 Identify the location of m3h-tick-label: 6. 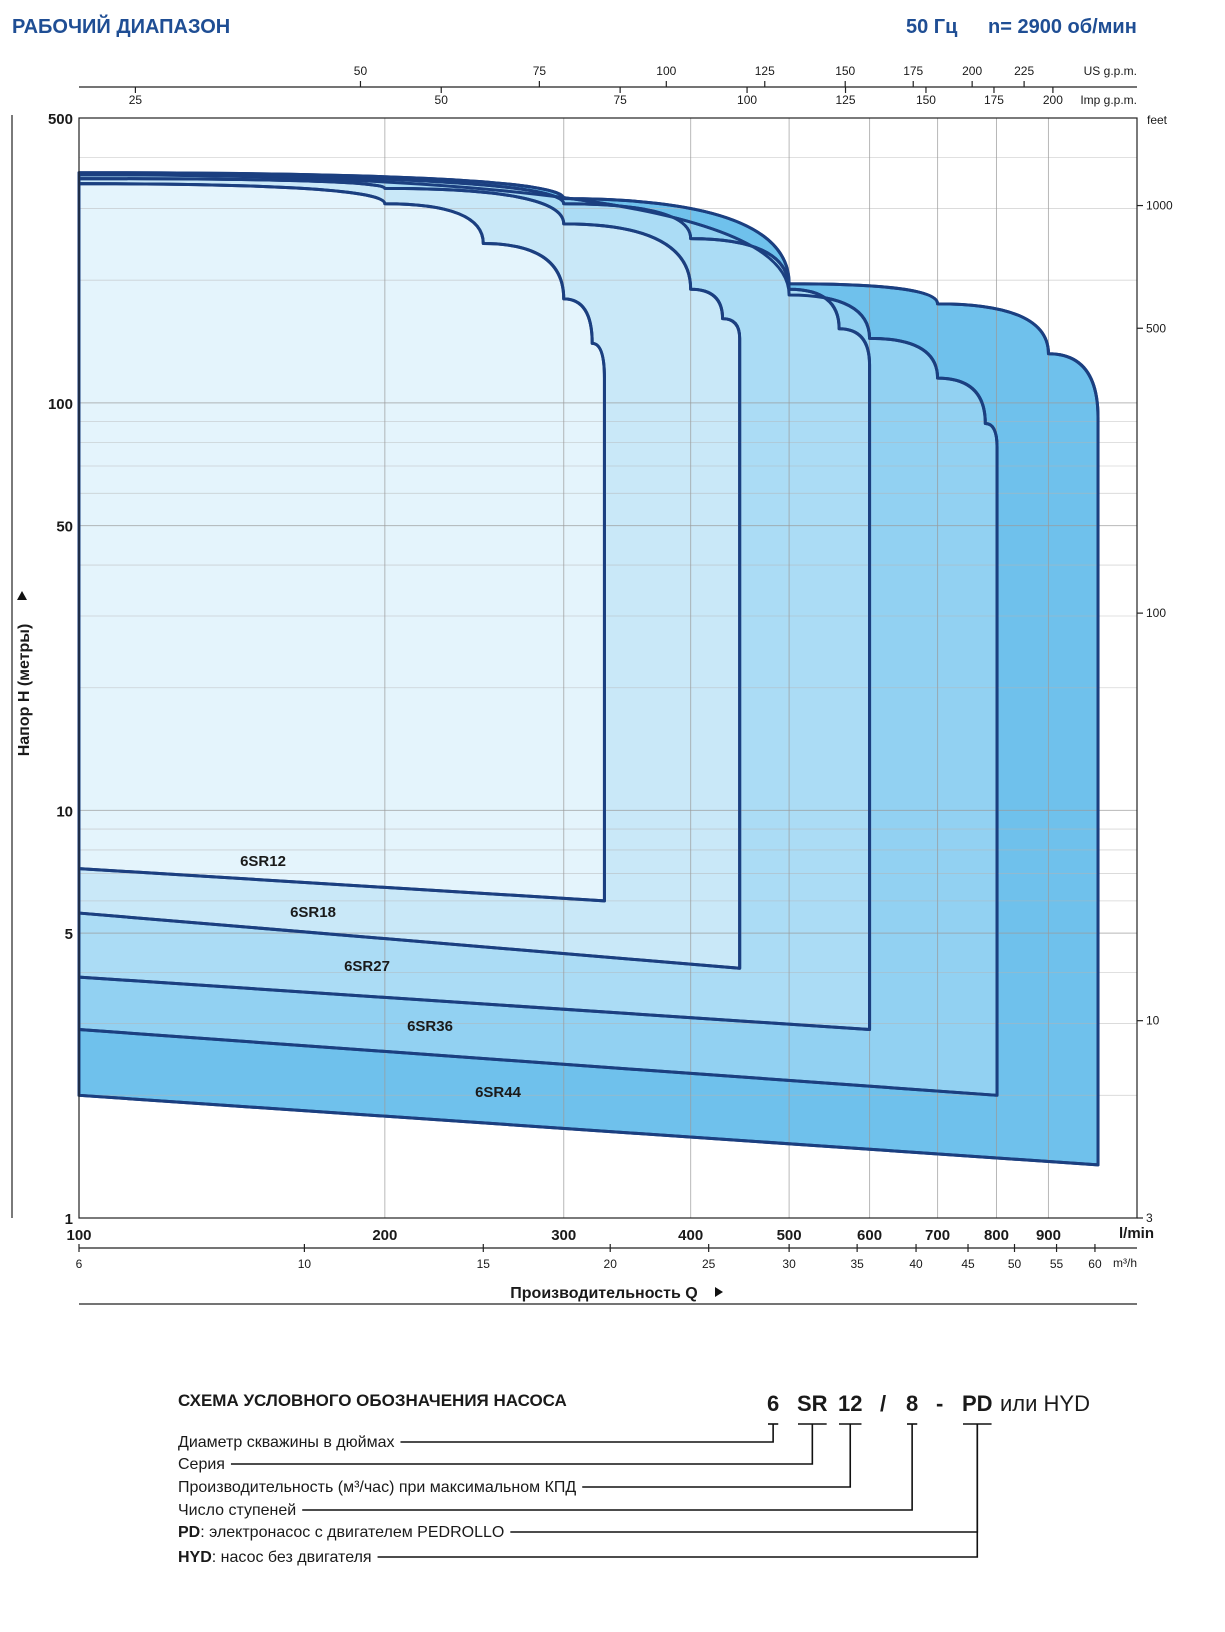
(79, 1264).